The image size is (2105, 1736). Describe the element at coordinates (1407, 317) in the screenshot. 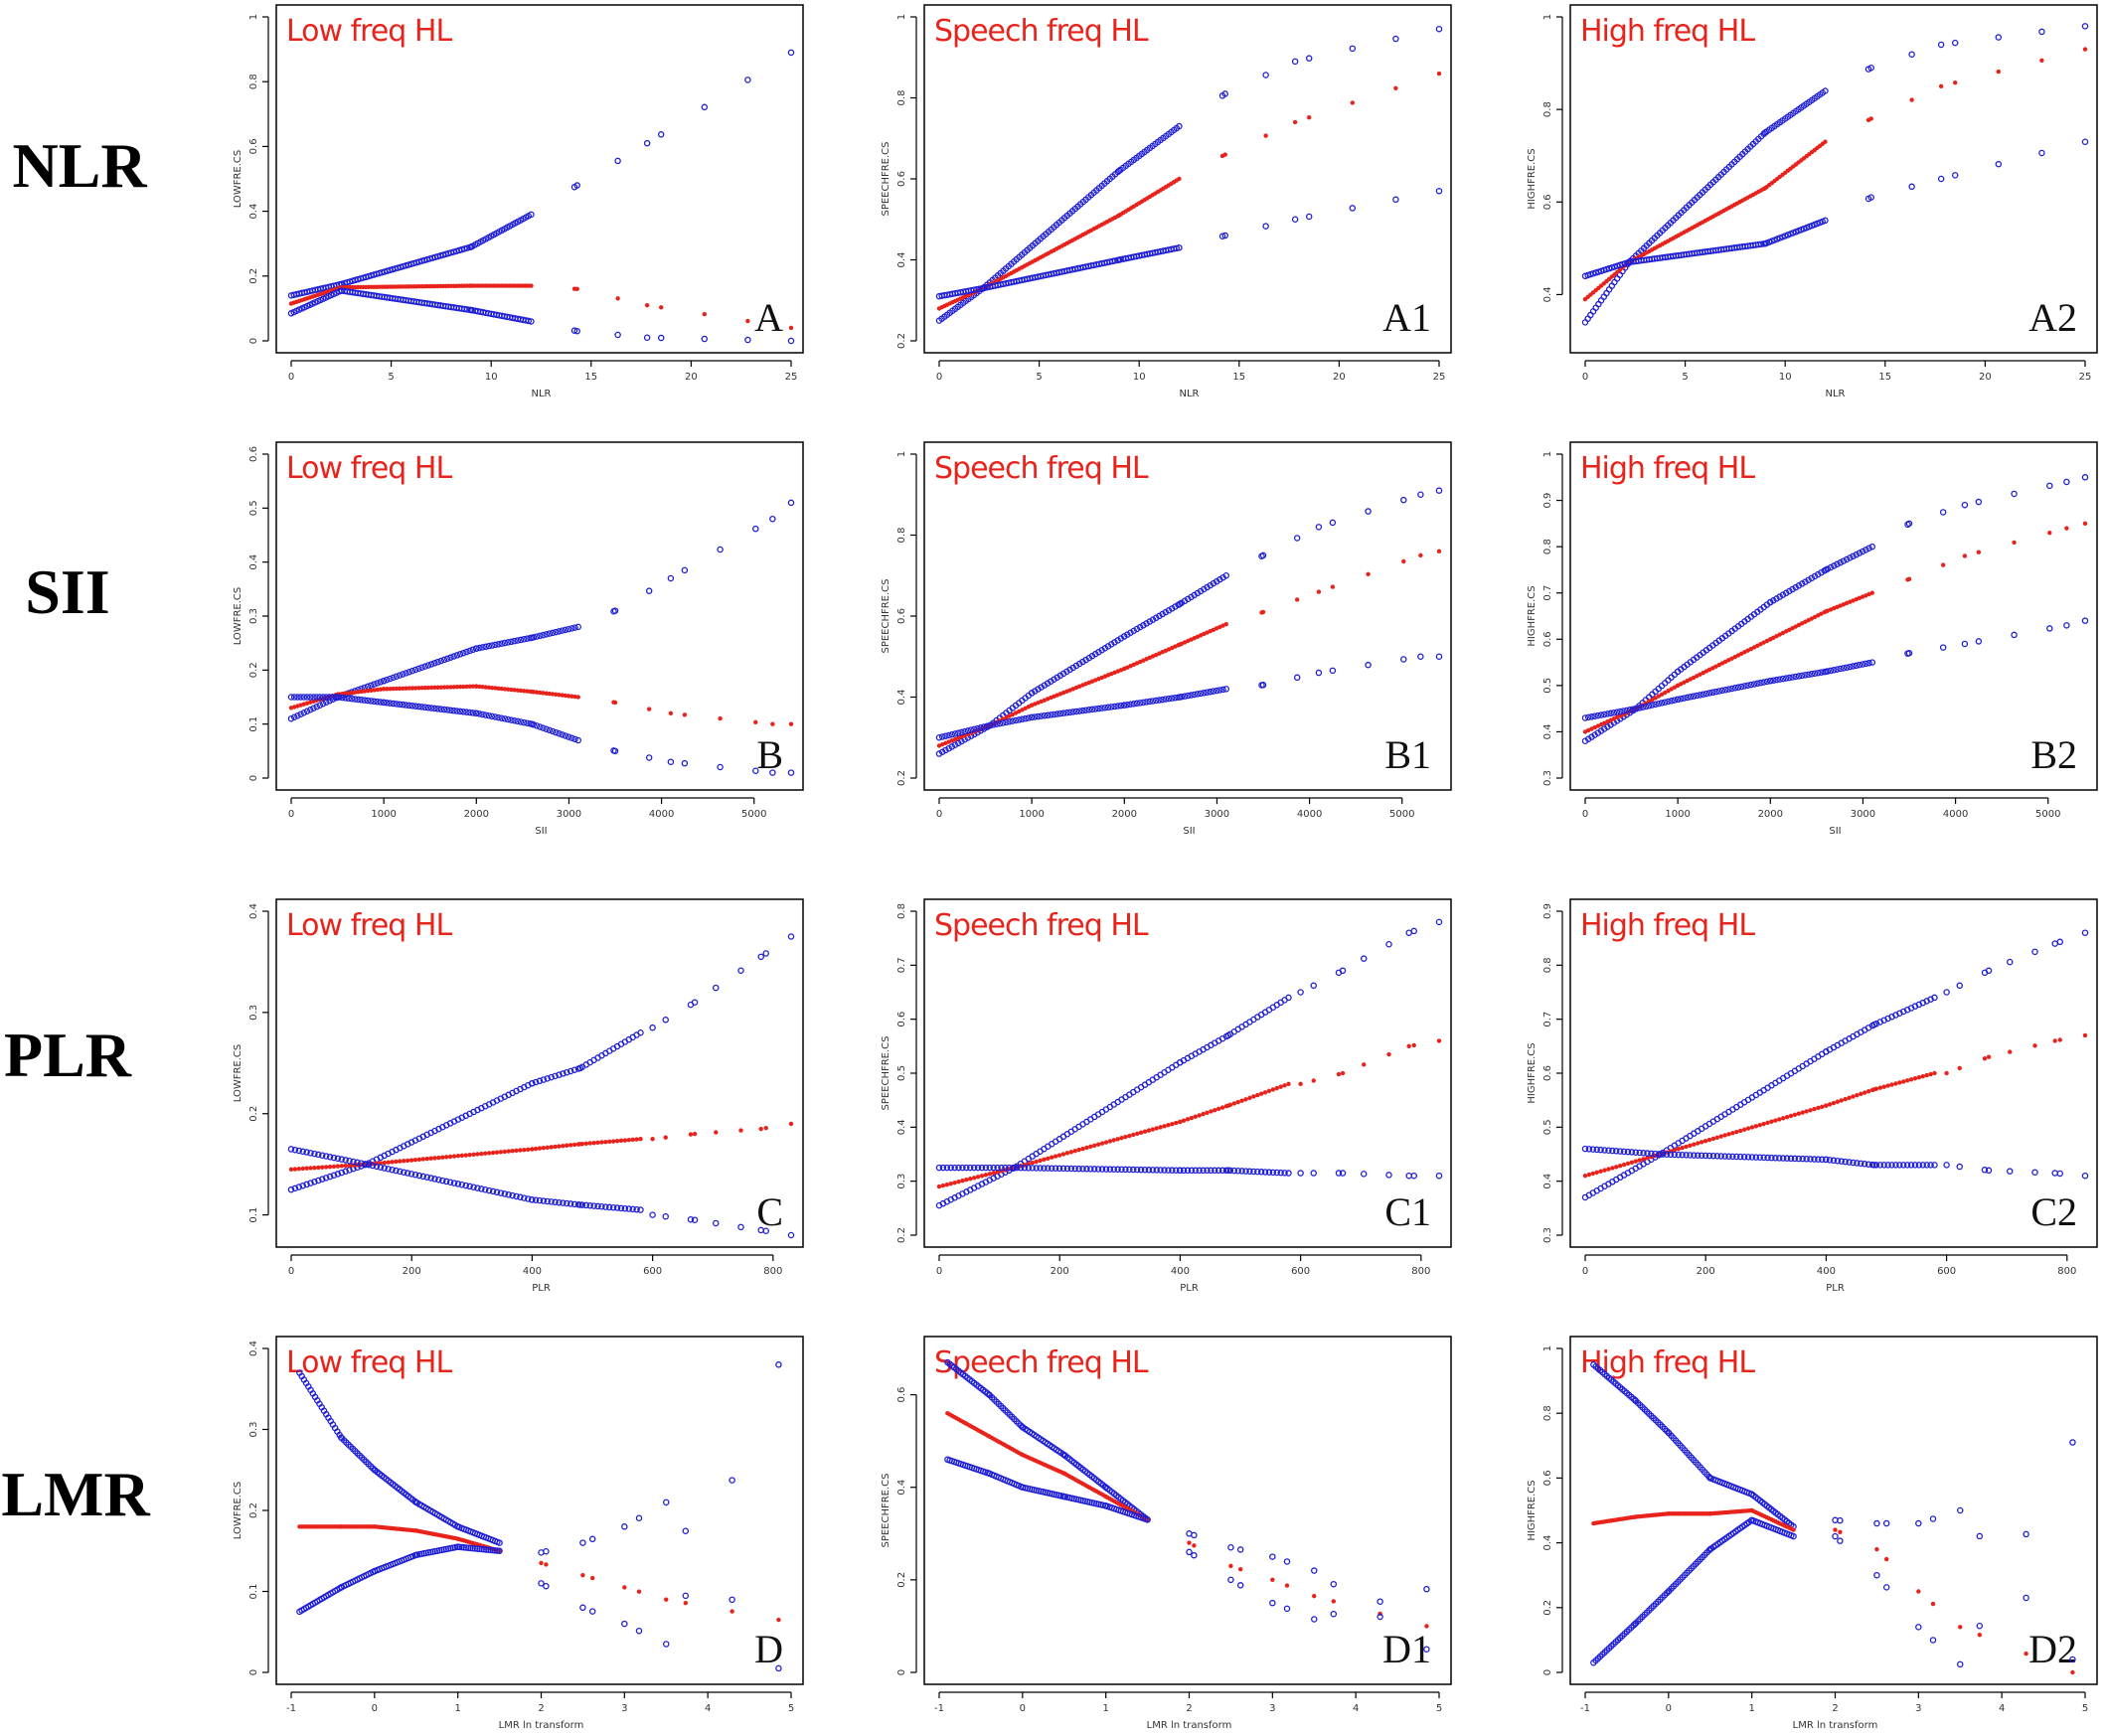

I see `panel-letter: A1` at that location.